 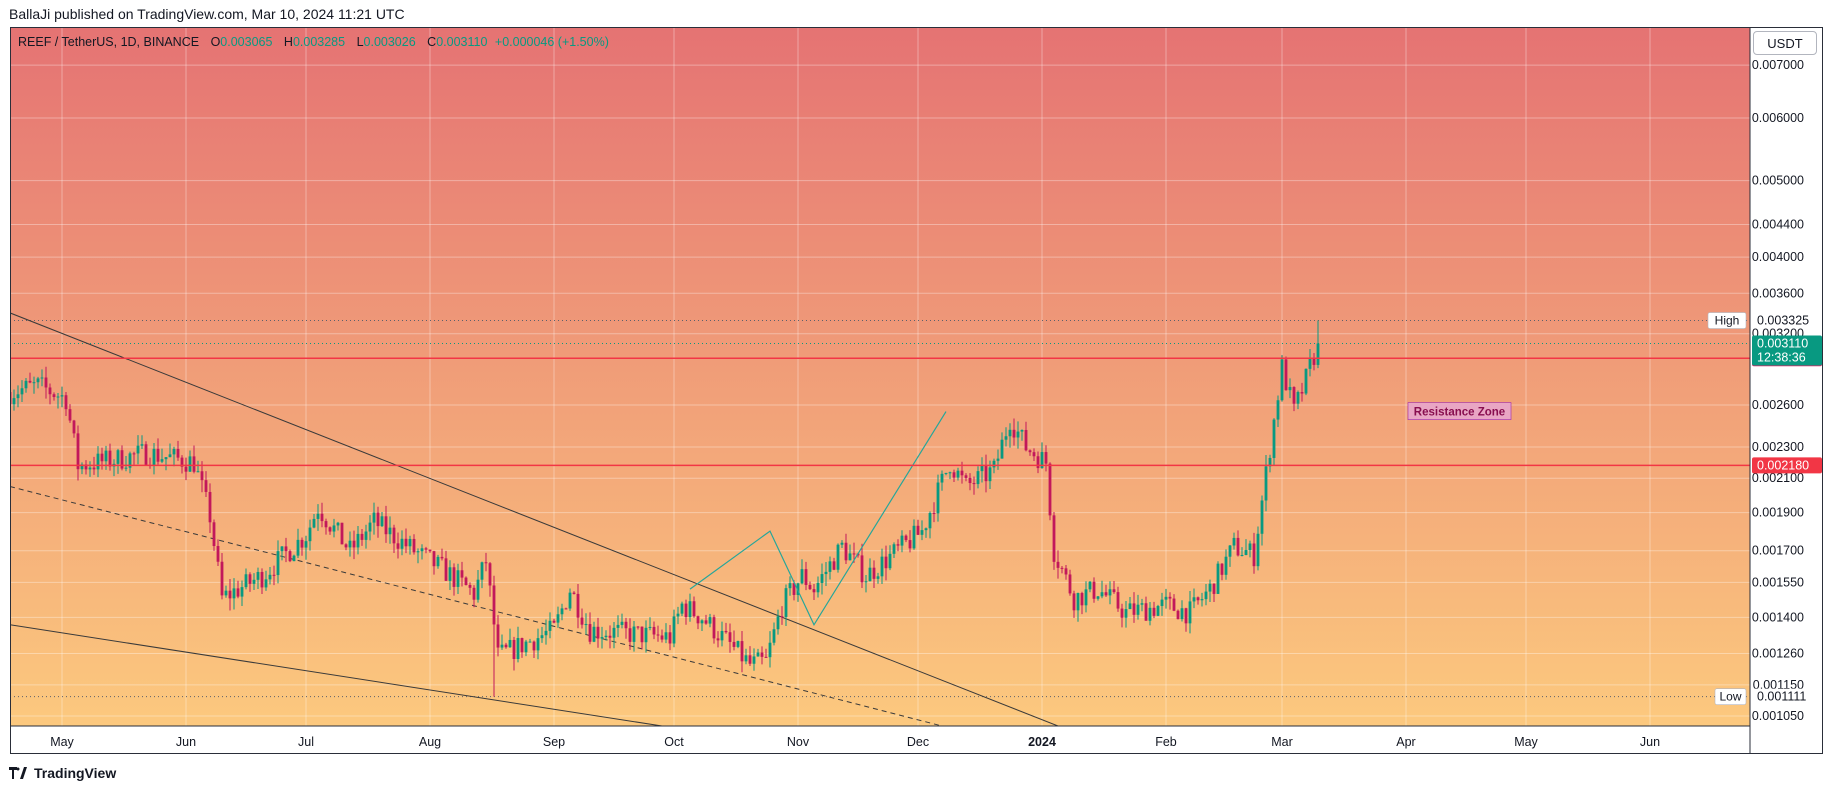 I want to click on price-tick-label: 0.002300, so click(x=1778, y=447).